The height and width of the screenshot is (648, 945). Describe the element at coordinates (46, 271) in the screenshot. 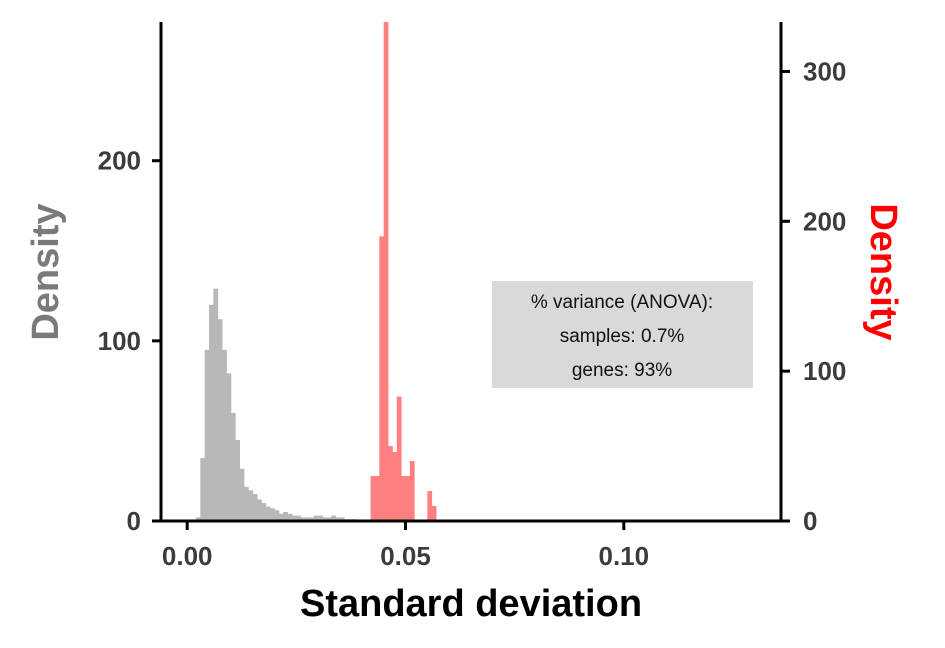

I see `left-y-axis-title: Density` at that location.